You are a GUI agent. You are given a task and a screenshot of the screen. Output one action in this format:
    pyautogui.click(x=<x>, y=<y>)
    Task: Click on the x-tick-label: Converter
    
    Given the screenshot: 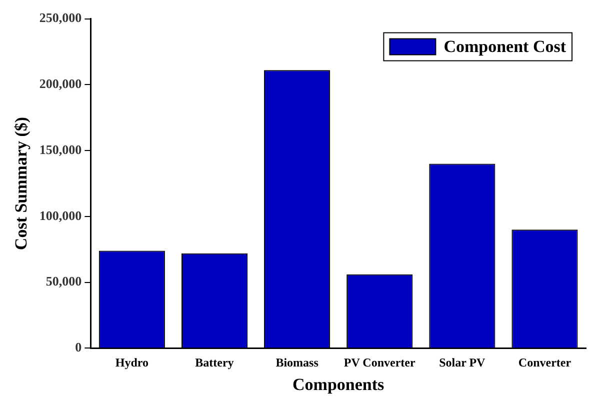 What is the action you would take?
    pyautogui.click(x=545, y=362)
    